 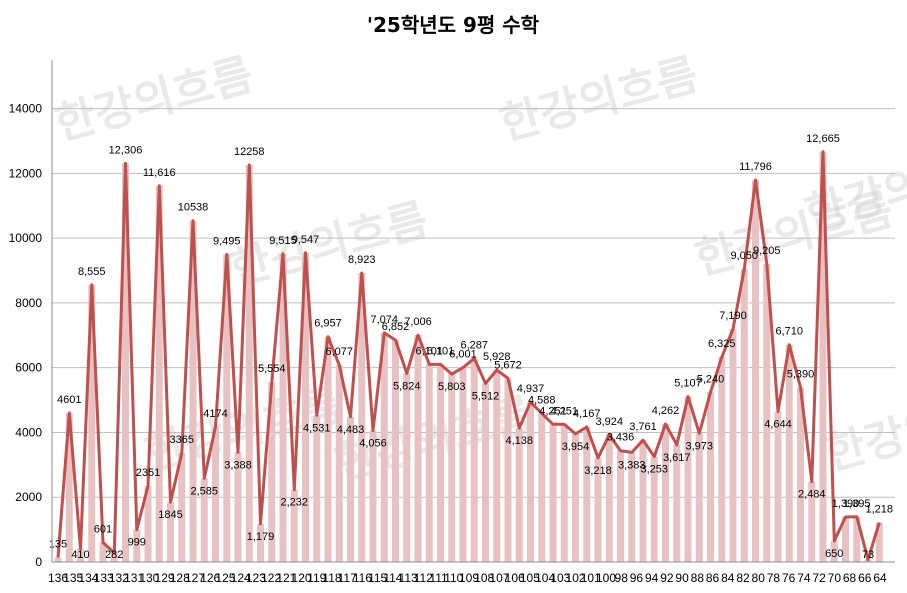 What do you see at coordinates (801, 374) in the screenshot?
I see `data-label: 5,390` at bounding box center [801, 374].